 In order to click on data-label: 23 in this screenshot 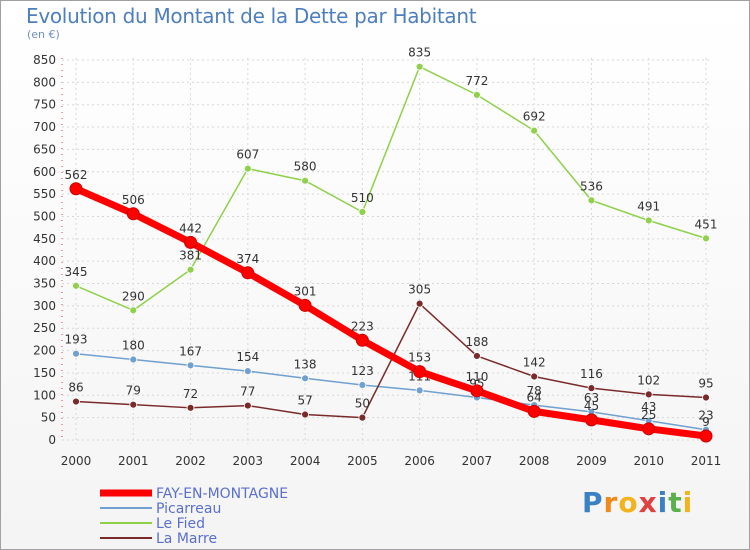, I will do `click(705, 416)`.